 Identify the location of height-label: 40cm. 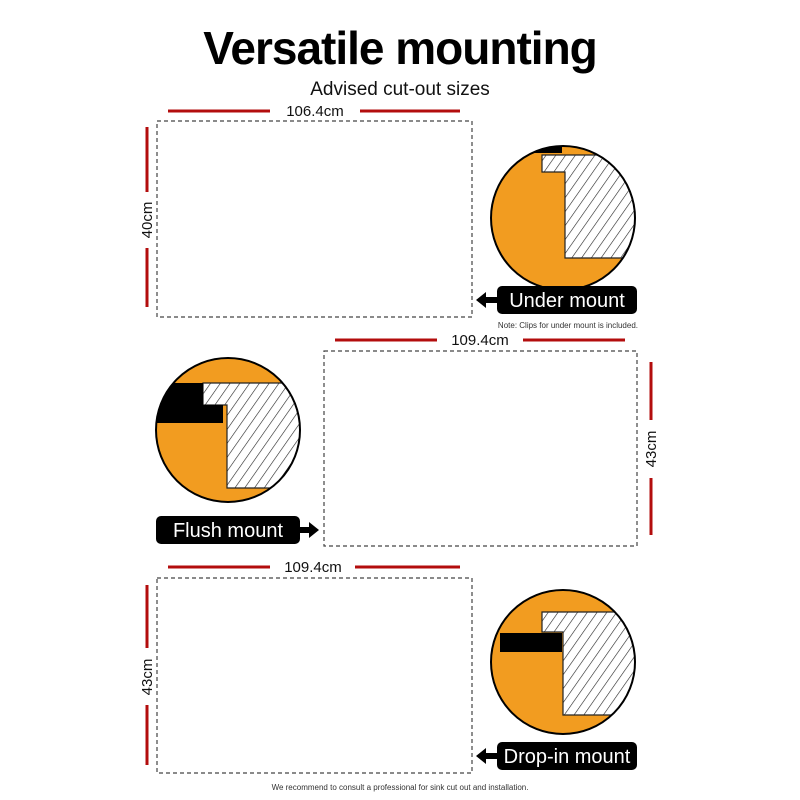
(147, 220).